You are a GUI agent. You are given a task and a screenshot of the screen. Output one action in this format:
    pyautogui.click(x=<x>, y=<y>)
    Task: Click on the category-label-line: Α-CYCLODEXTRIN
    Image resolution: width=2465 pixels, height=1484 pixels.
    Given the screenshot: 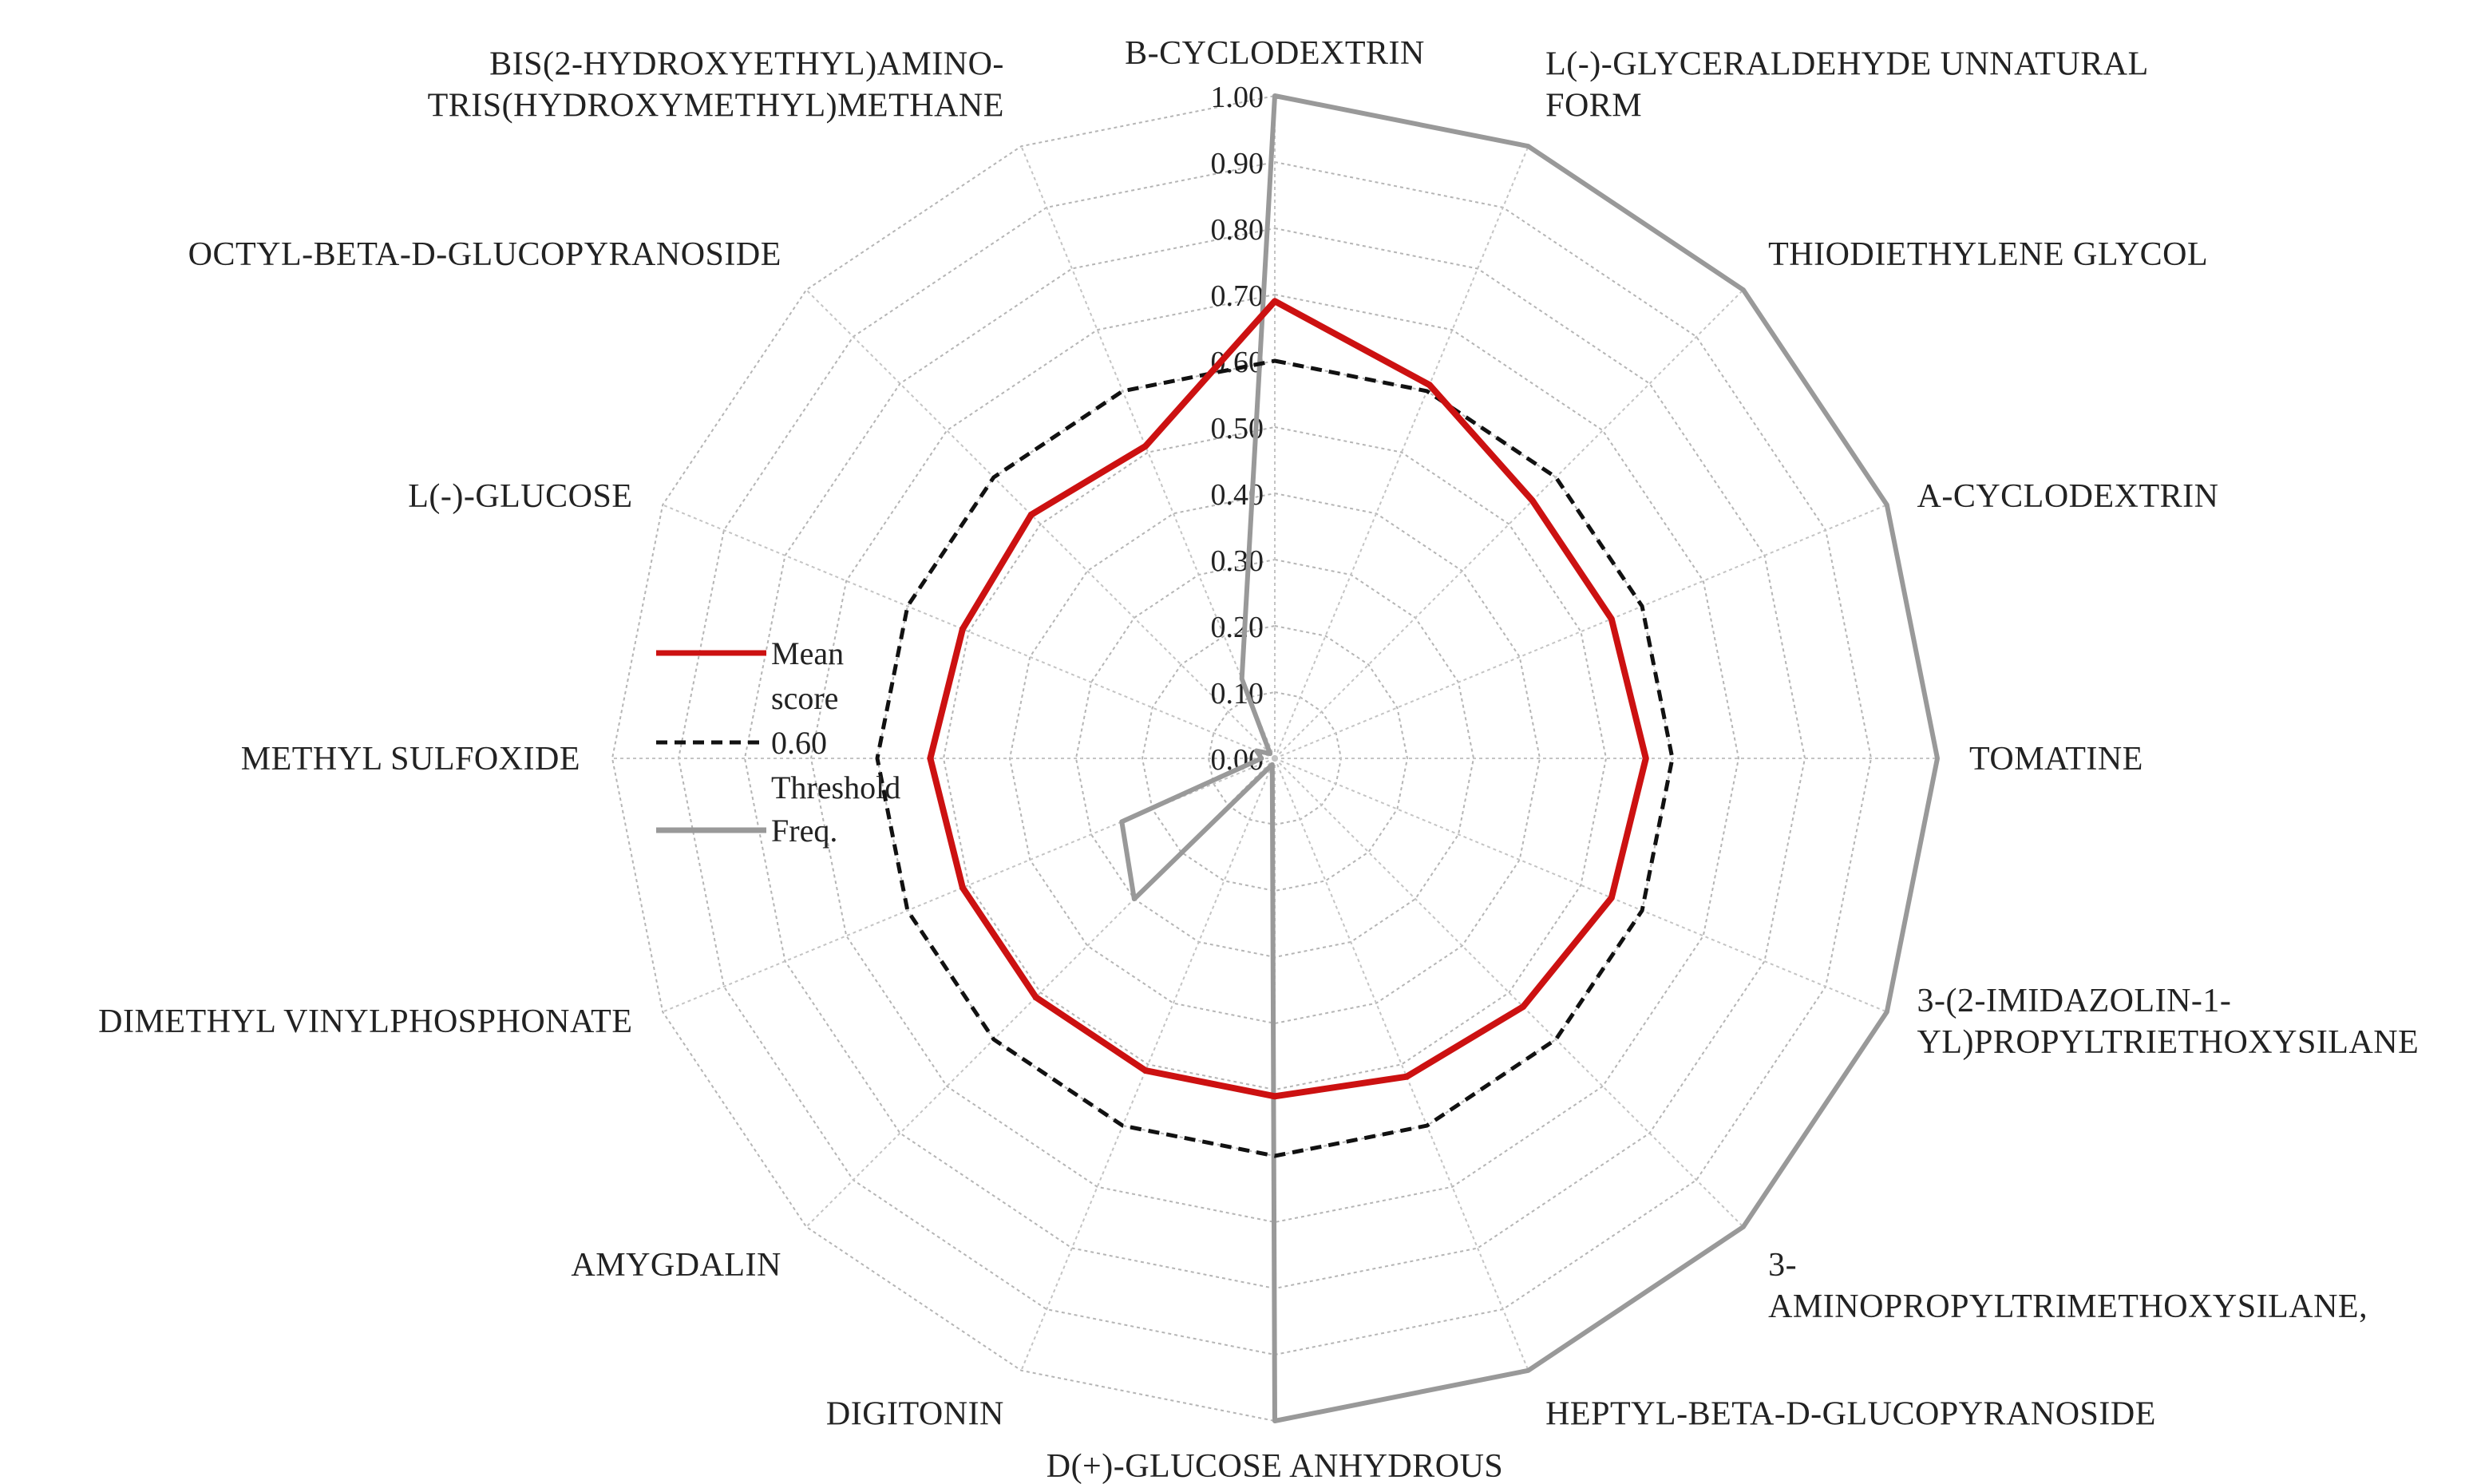 What is the action you would take?
    pyautogui.click(x=2068, y=496)
    